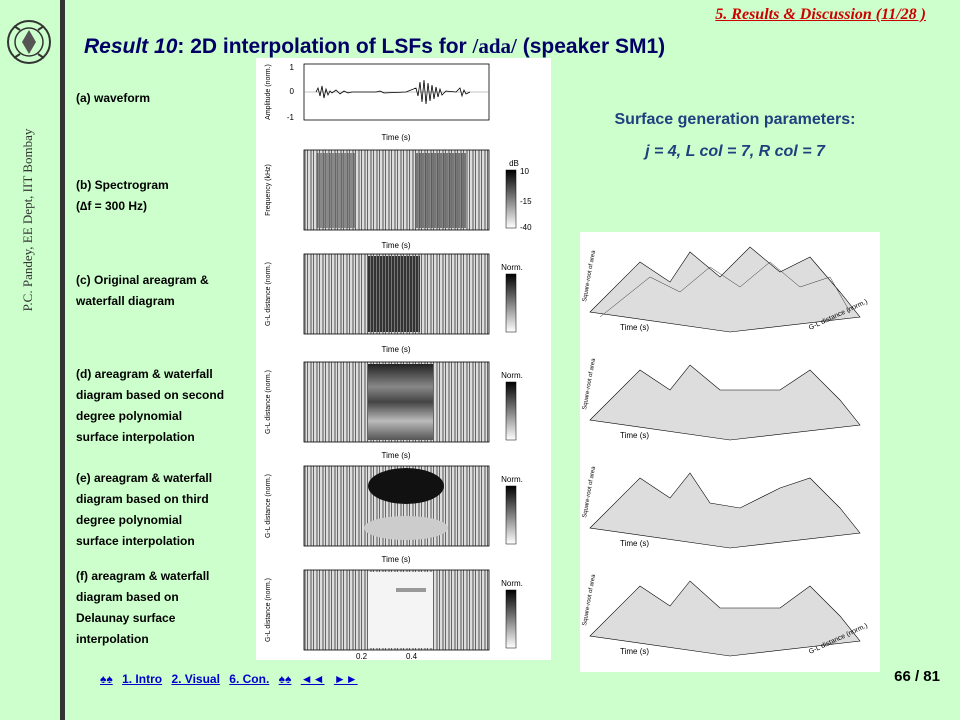 The width and height of the screenshot is (960, 720). What do you see at coordinates (398, 199) in the screenshot?
I see `spectrogram-panel: dB 10 -15 -40 Frequency (kHz) Time (s)` at bounding box center [398, 199].